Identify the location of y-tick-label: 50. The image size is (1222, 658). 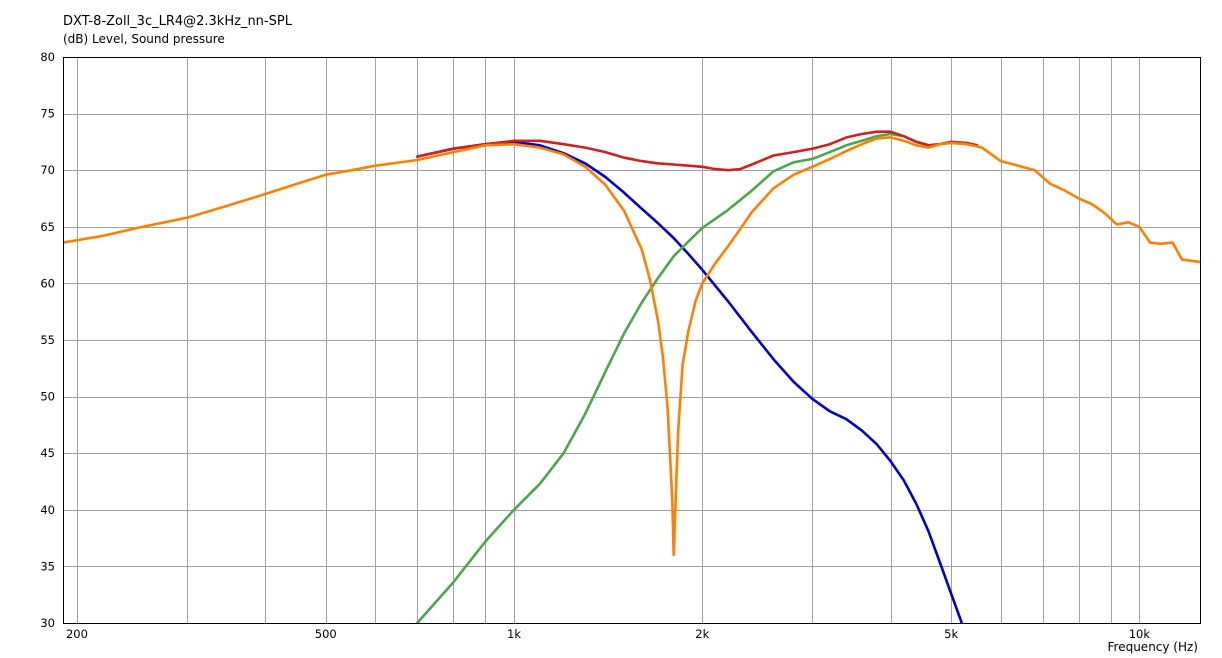
(47, 397).